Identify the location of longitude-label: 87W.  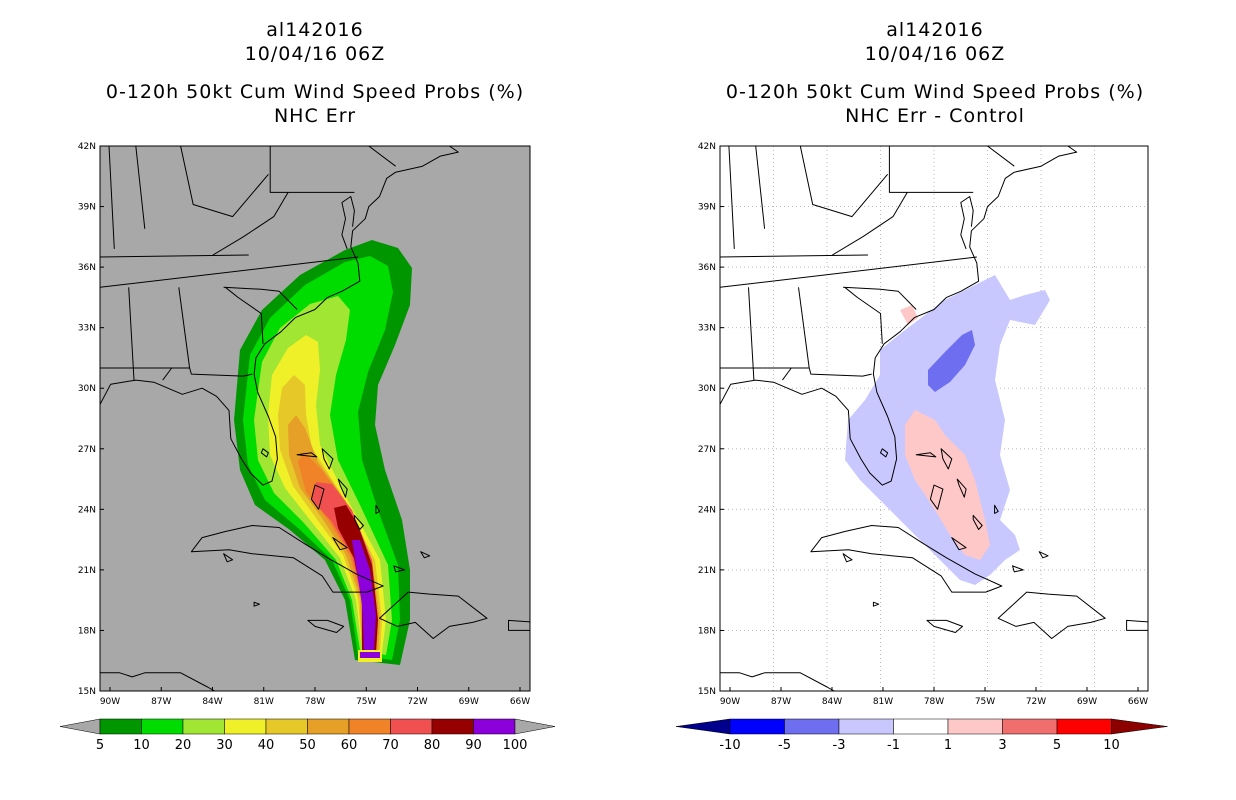
(161, 702).